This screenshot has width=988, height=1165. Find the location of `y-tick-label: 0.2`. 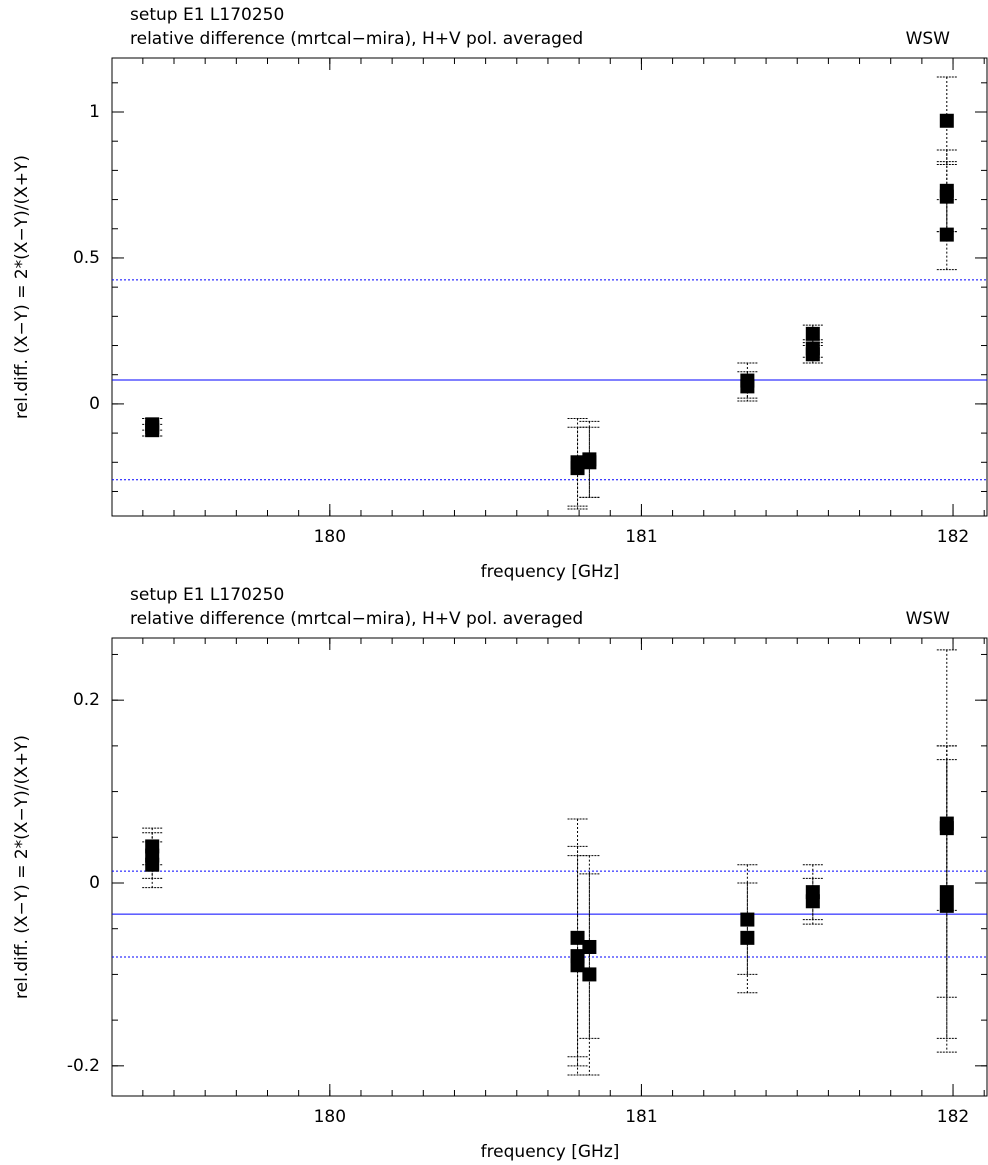

y-tick-label: 0.2 is located at coordinates (86, 700).